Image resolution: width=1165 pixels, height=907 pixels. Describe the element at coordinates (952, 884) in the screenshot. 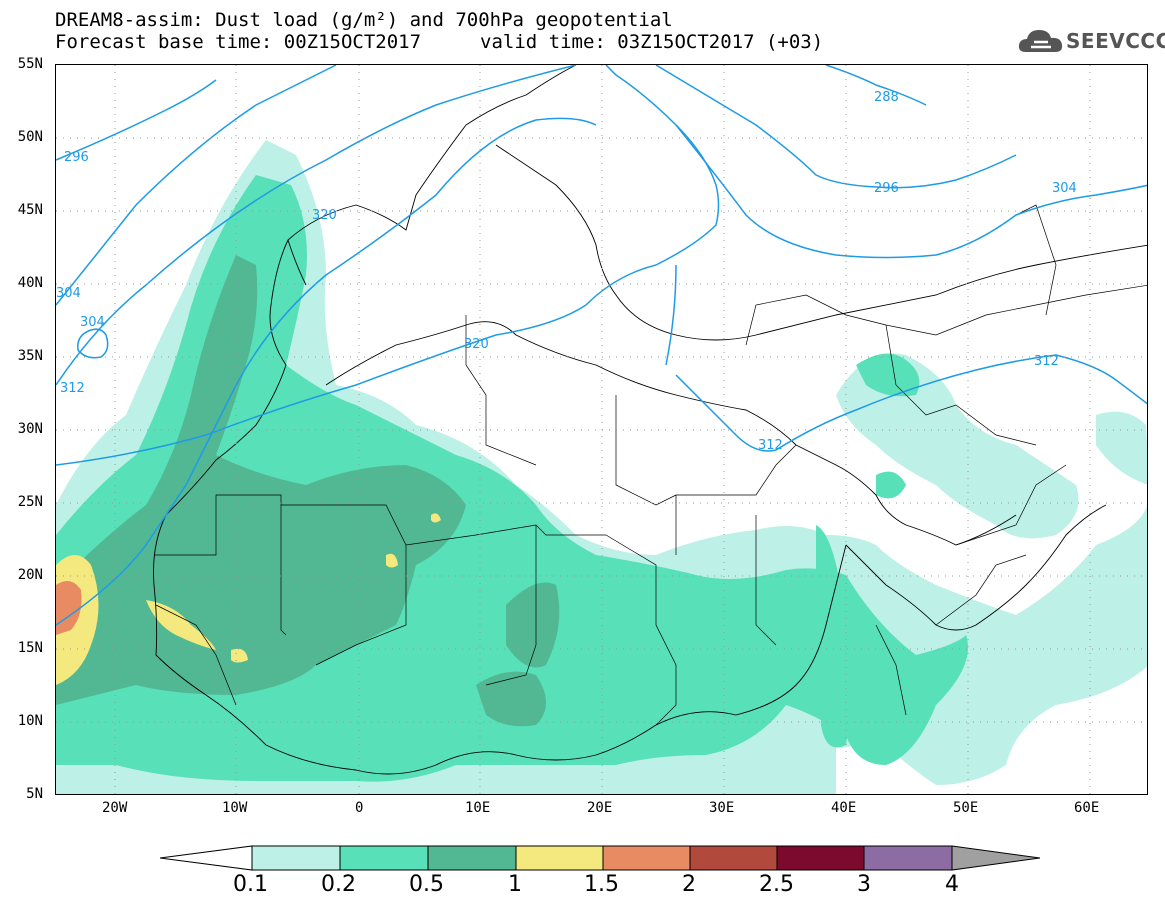

I see `scale-label-4: 4` at that location.